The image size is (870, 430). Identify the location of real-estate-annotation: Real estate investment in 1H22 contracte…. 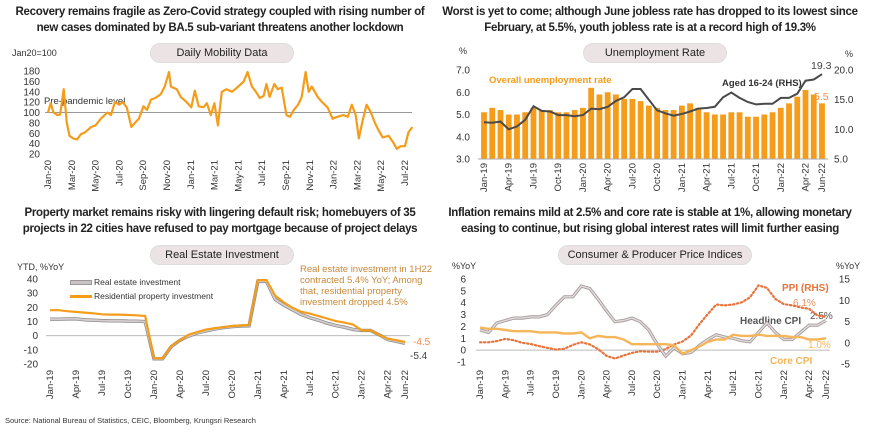
(366, 286).